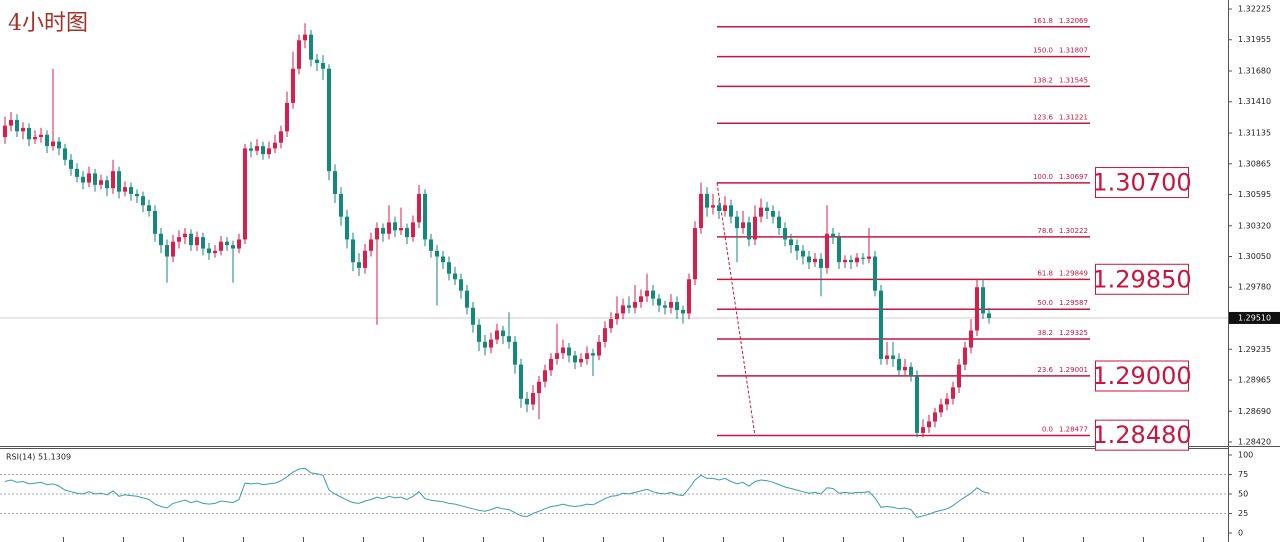  I want to click on fib-price: 1.28477, so click(1073, 430).